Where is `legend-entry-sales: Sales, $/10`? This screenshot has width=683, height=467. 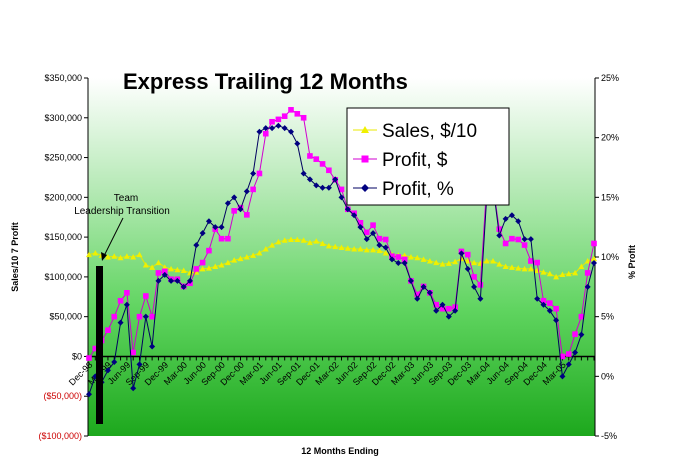
legend-entry-sales: Sales, $/10 is located at coordinates (415, 131).